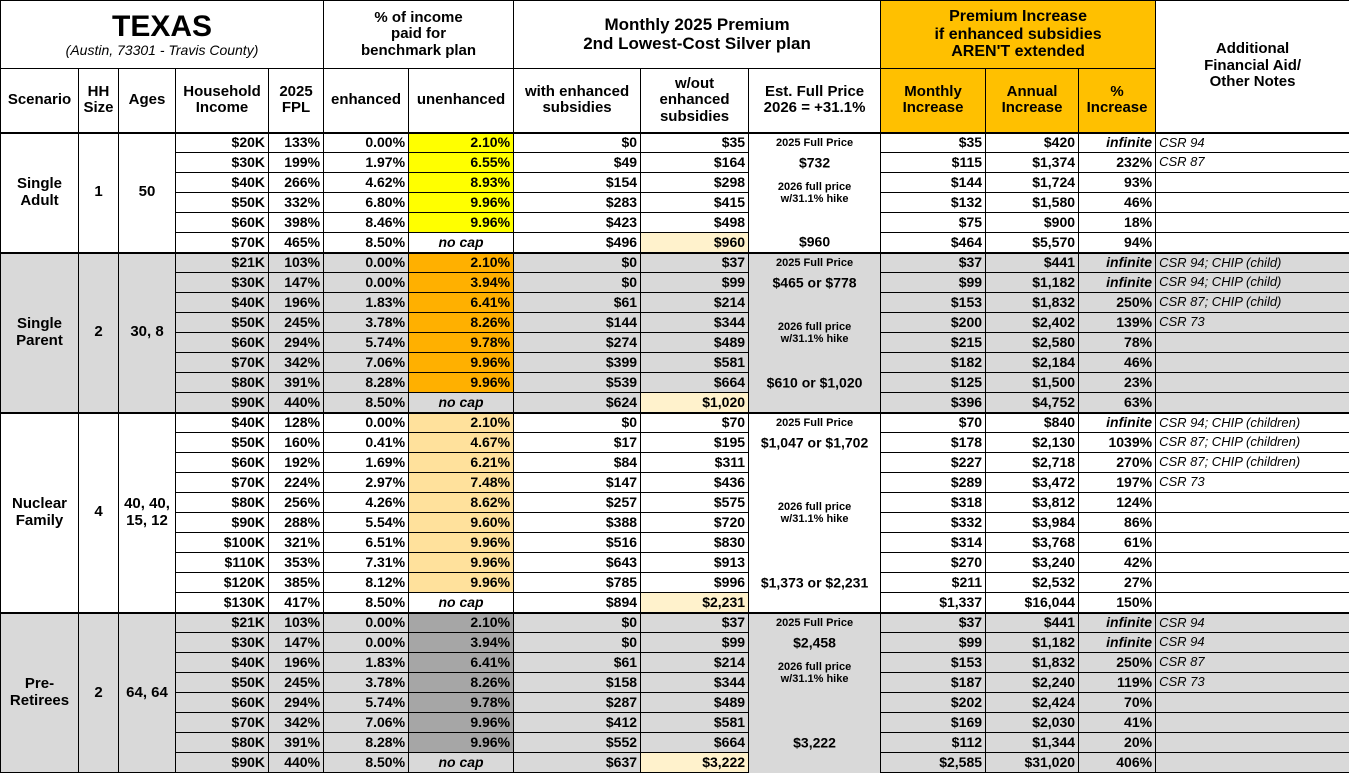  I want to click on cell: $643, so click(577, 562).